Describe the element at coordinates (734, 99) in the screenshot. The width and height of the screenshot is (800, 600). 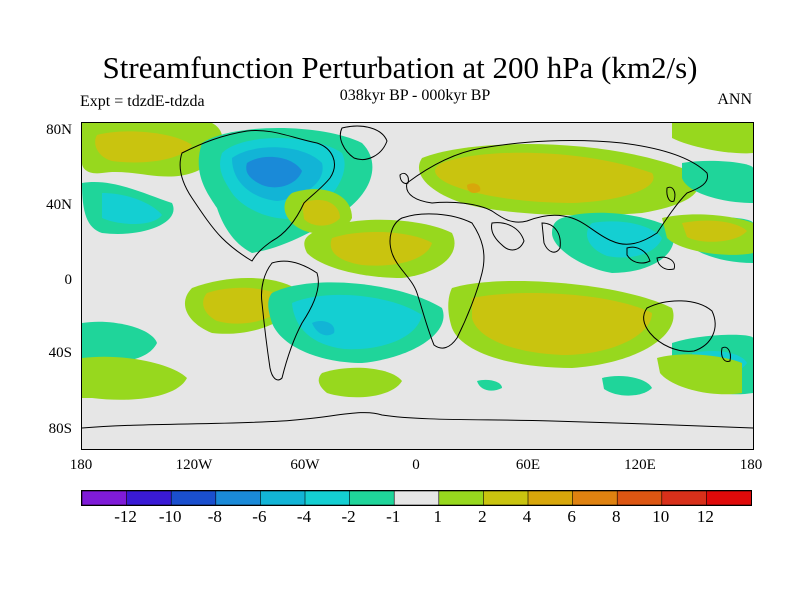
I see `season-label: ANN` at that location.